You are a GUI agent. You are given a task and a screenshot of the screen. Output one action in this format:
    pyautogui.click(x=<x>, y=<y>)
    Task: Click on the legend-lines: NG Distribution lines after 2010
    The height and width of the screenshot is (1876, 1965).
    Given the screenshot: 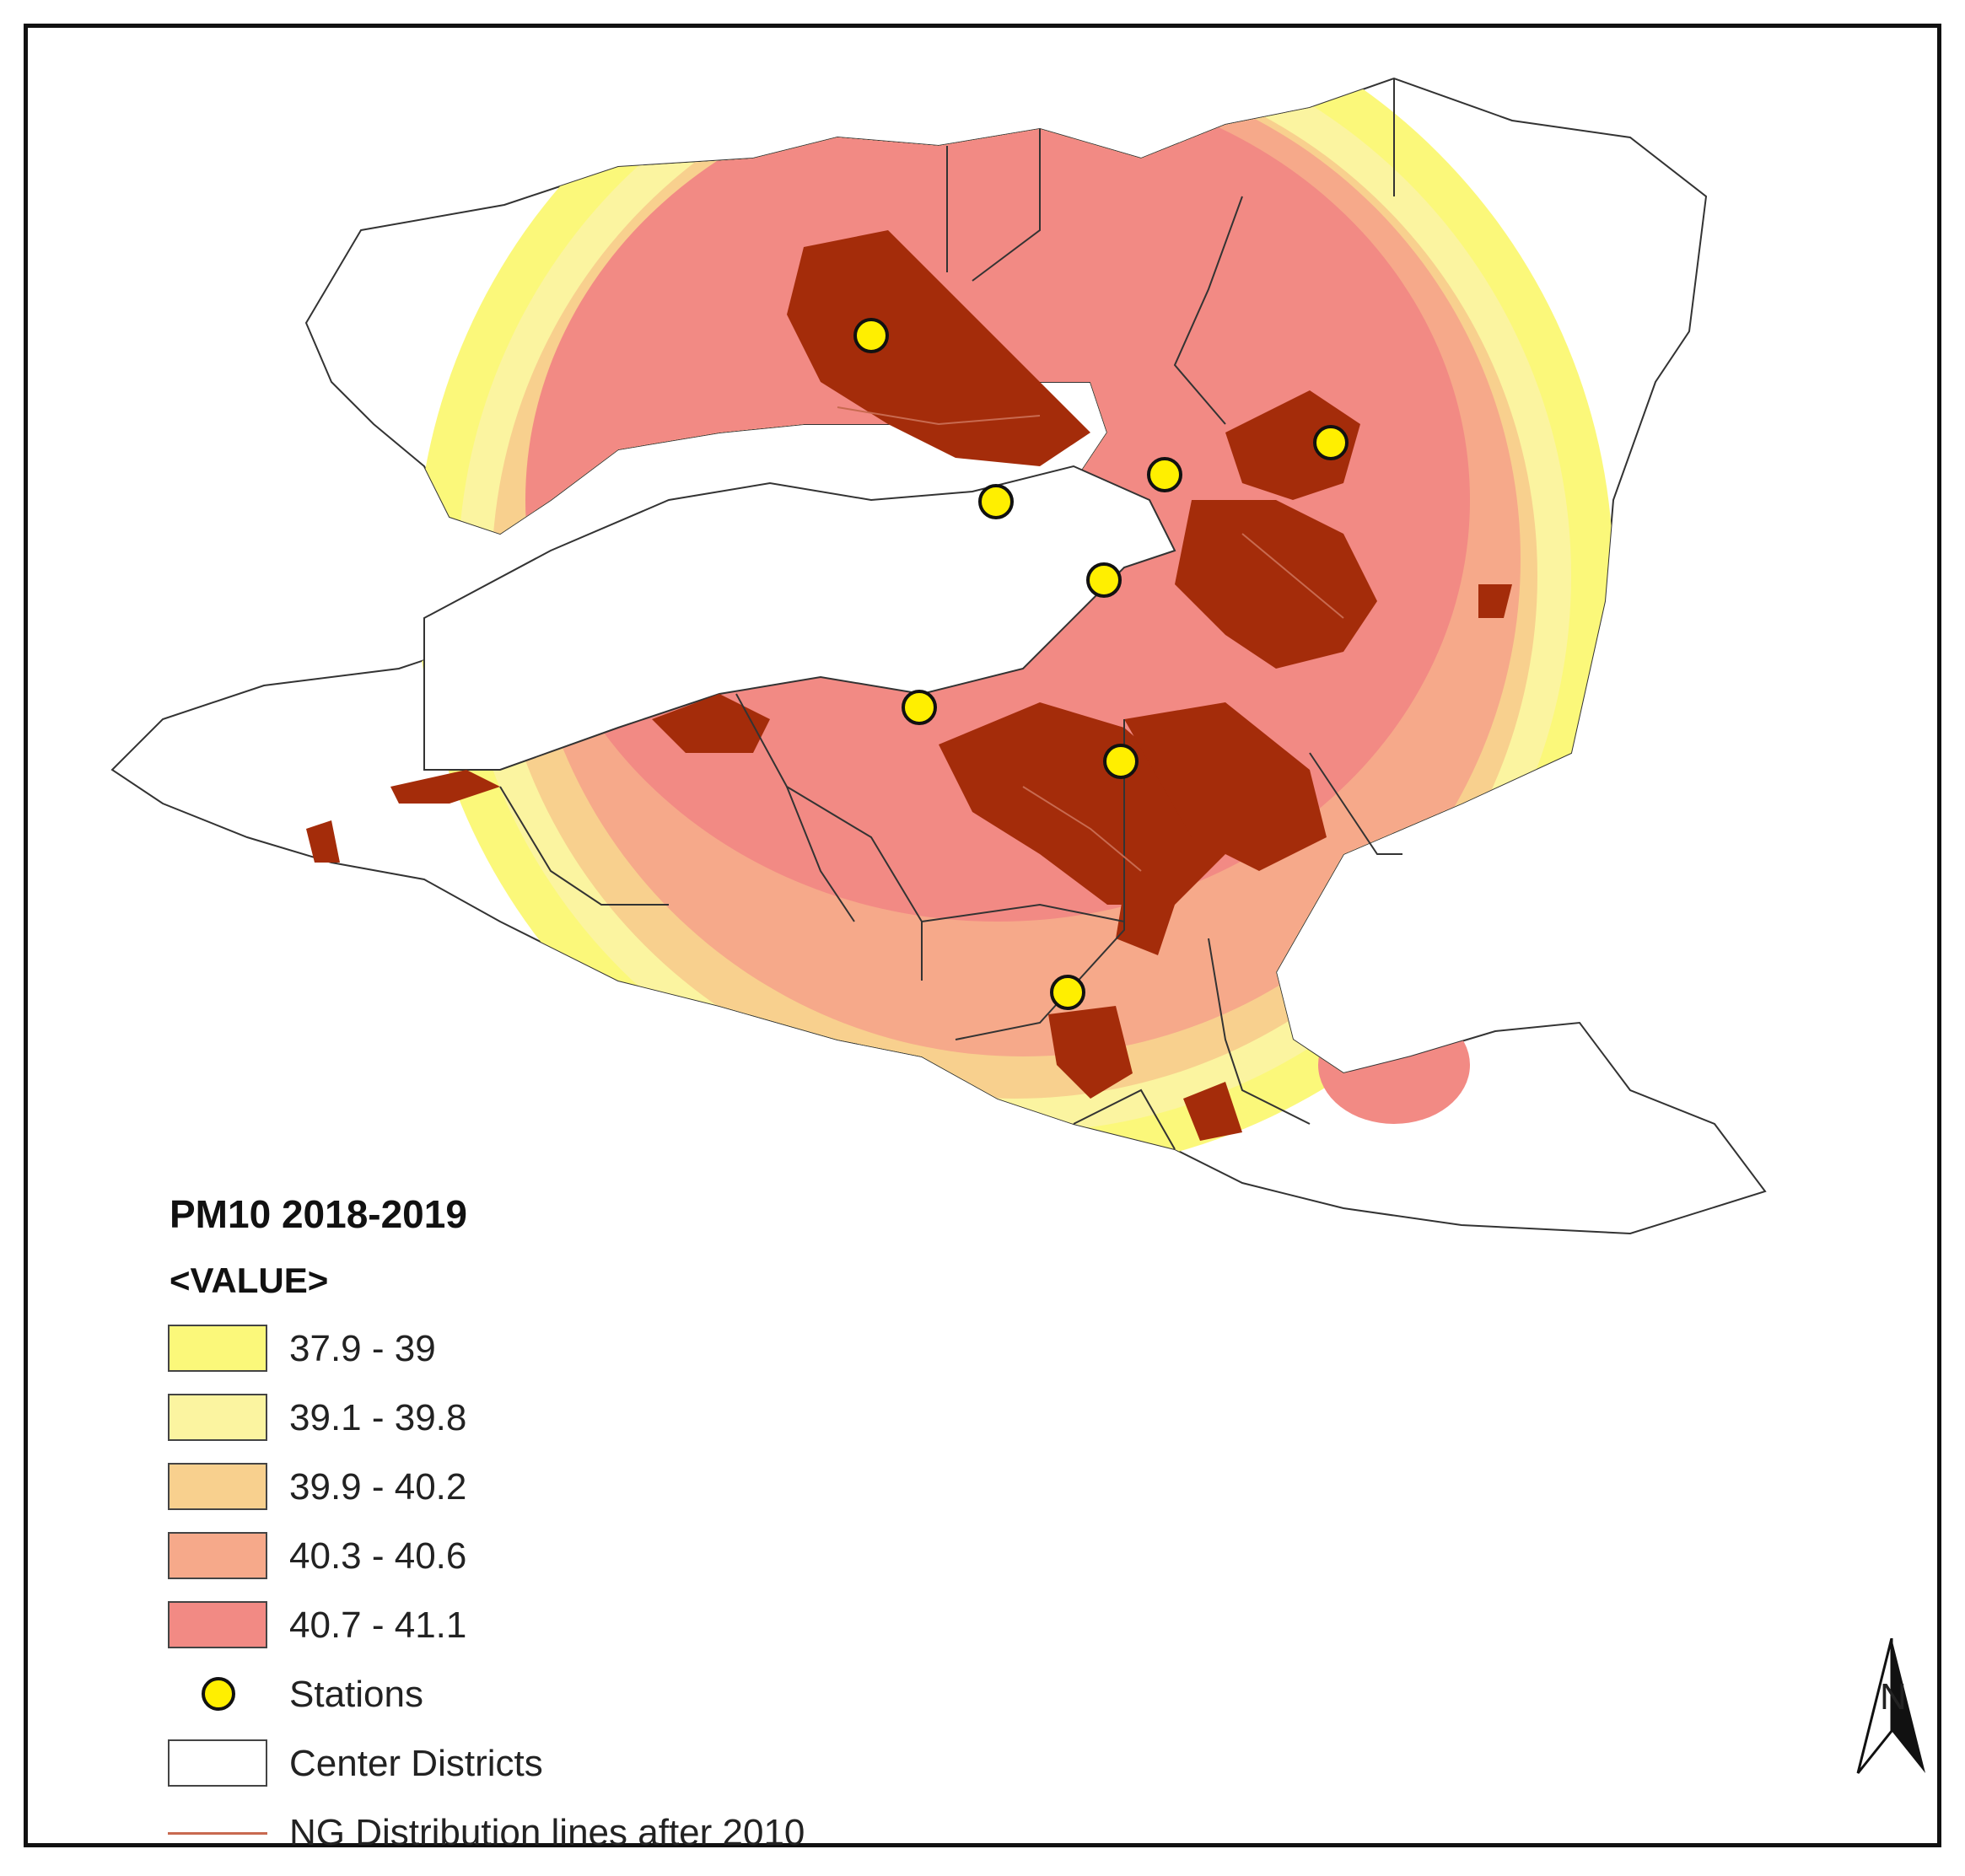 What is the action you would take?
    pyautogui.click(x=584, y=1835)
    